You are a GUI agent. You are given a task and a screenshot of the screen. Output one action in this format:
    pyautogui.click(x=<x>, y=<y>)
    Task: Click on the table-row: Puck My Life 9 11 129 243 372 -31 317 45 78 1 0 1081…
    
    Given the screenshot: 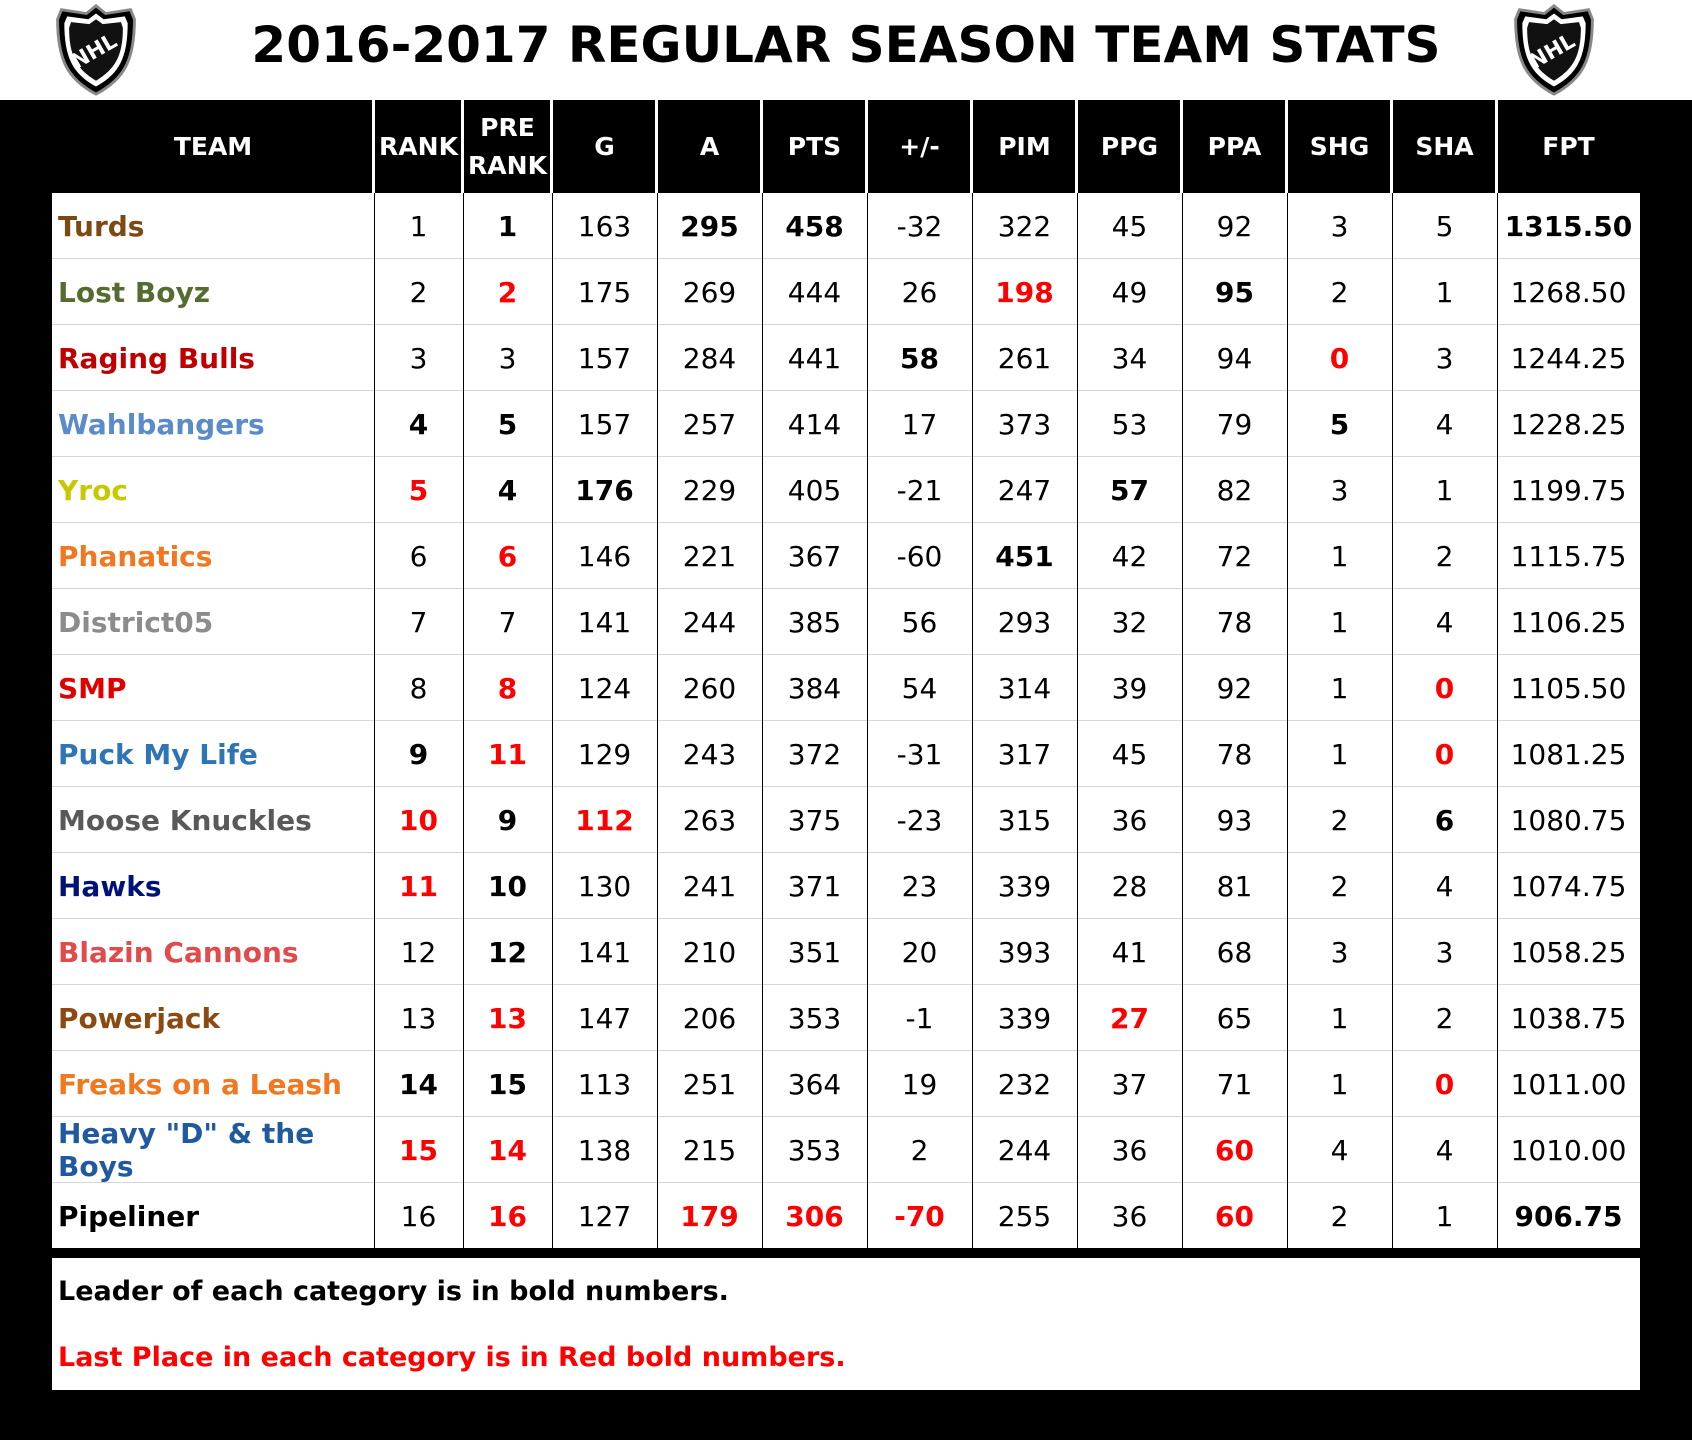 What is the action you would take?
    pyautogui.click(x=846, y=754)
    